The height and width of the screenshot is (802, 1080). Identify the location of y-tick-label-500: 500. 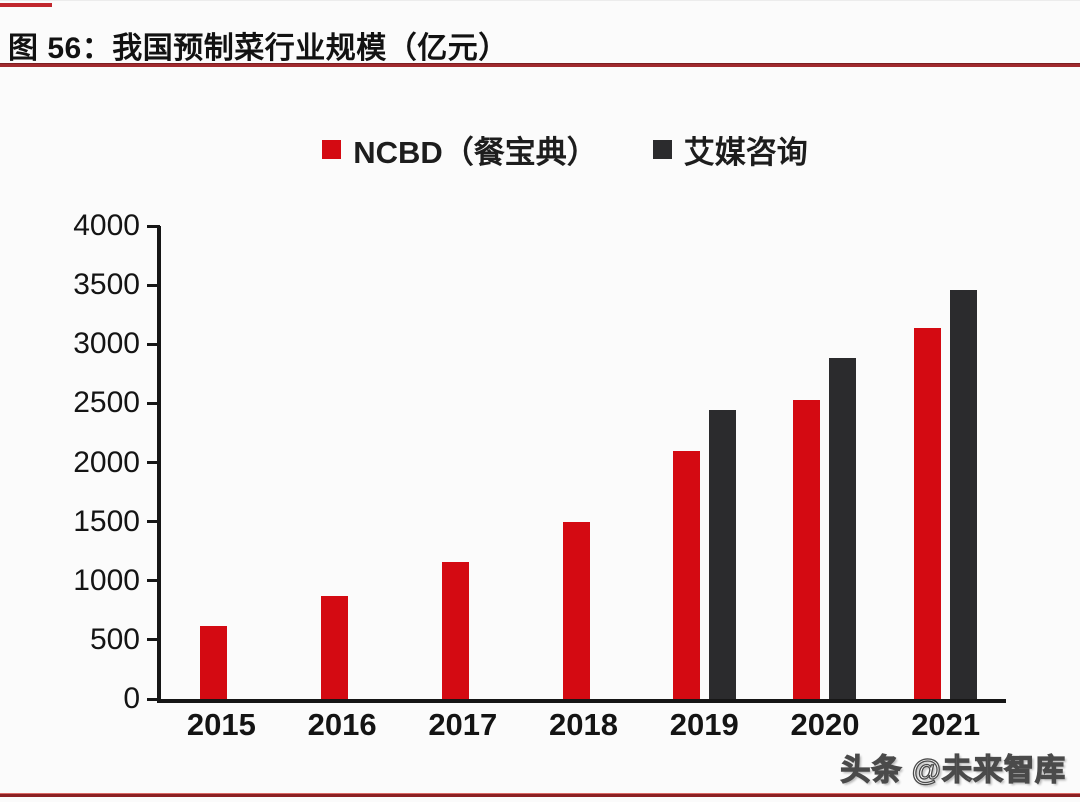
(114, 639).